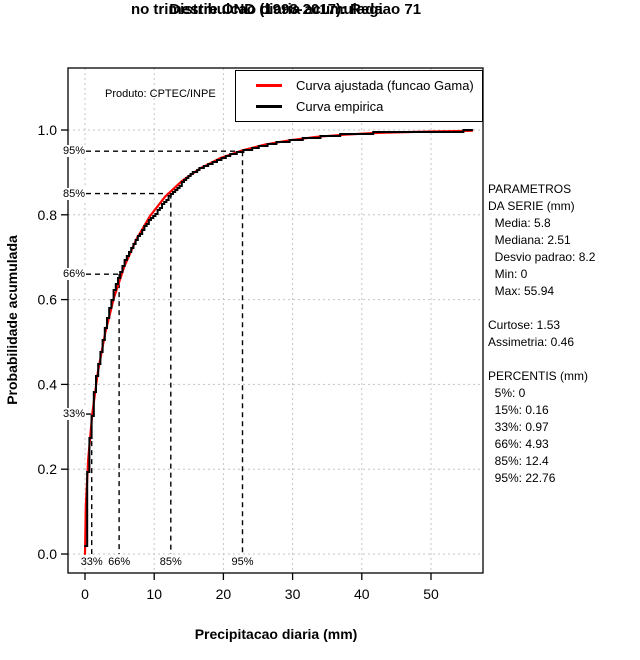  I want to click on y-tick-label: 0.0, so click(48, 554).